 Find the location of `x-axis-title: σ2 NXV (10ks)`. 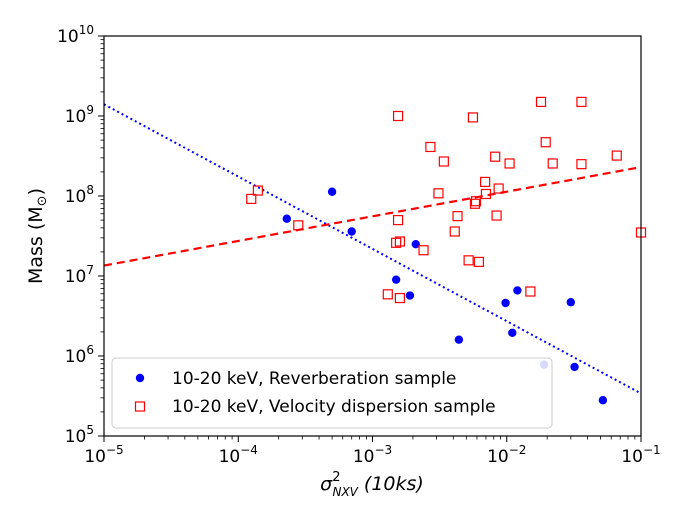

x-axis-title: σ2 NXV (10ks) is located at coordinates (372, 484).